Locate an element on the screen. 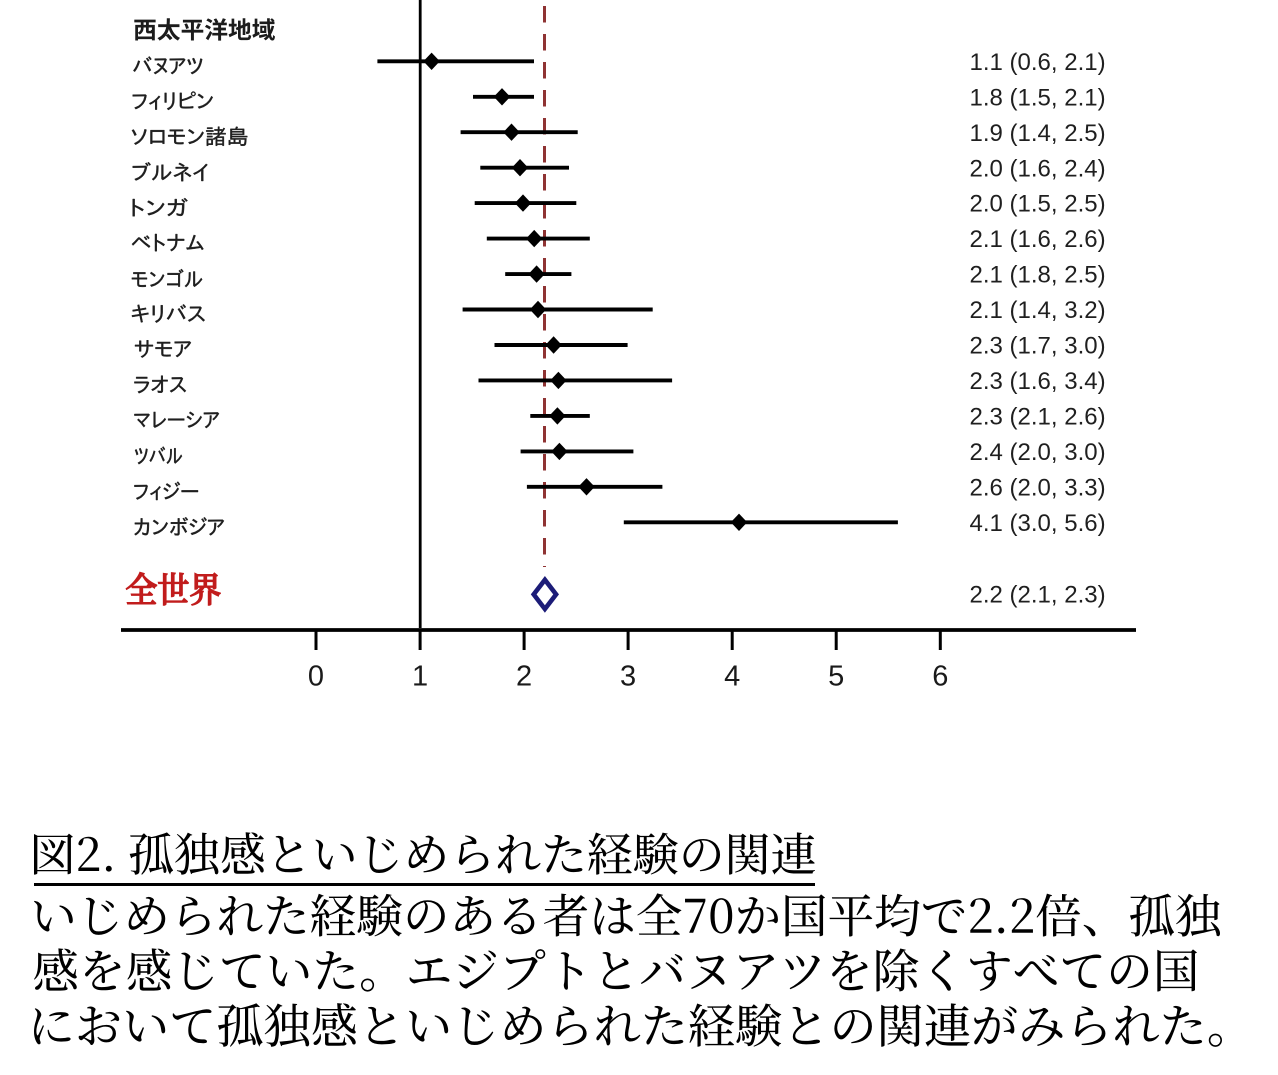  svg-text: 0 is located at coordinates (316, 677).